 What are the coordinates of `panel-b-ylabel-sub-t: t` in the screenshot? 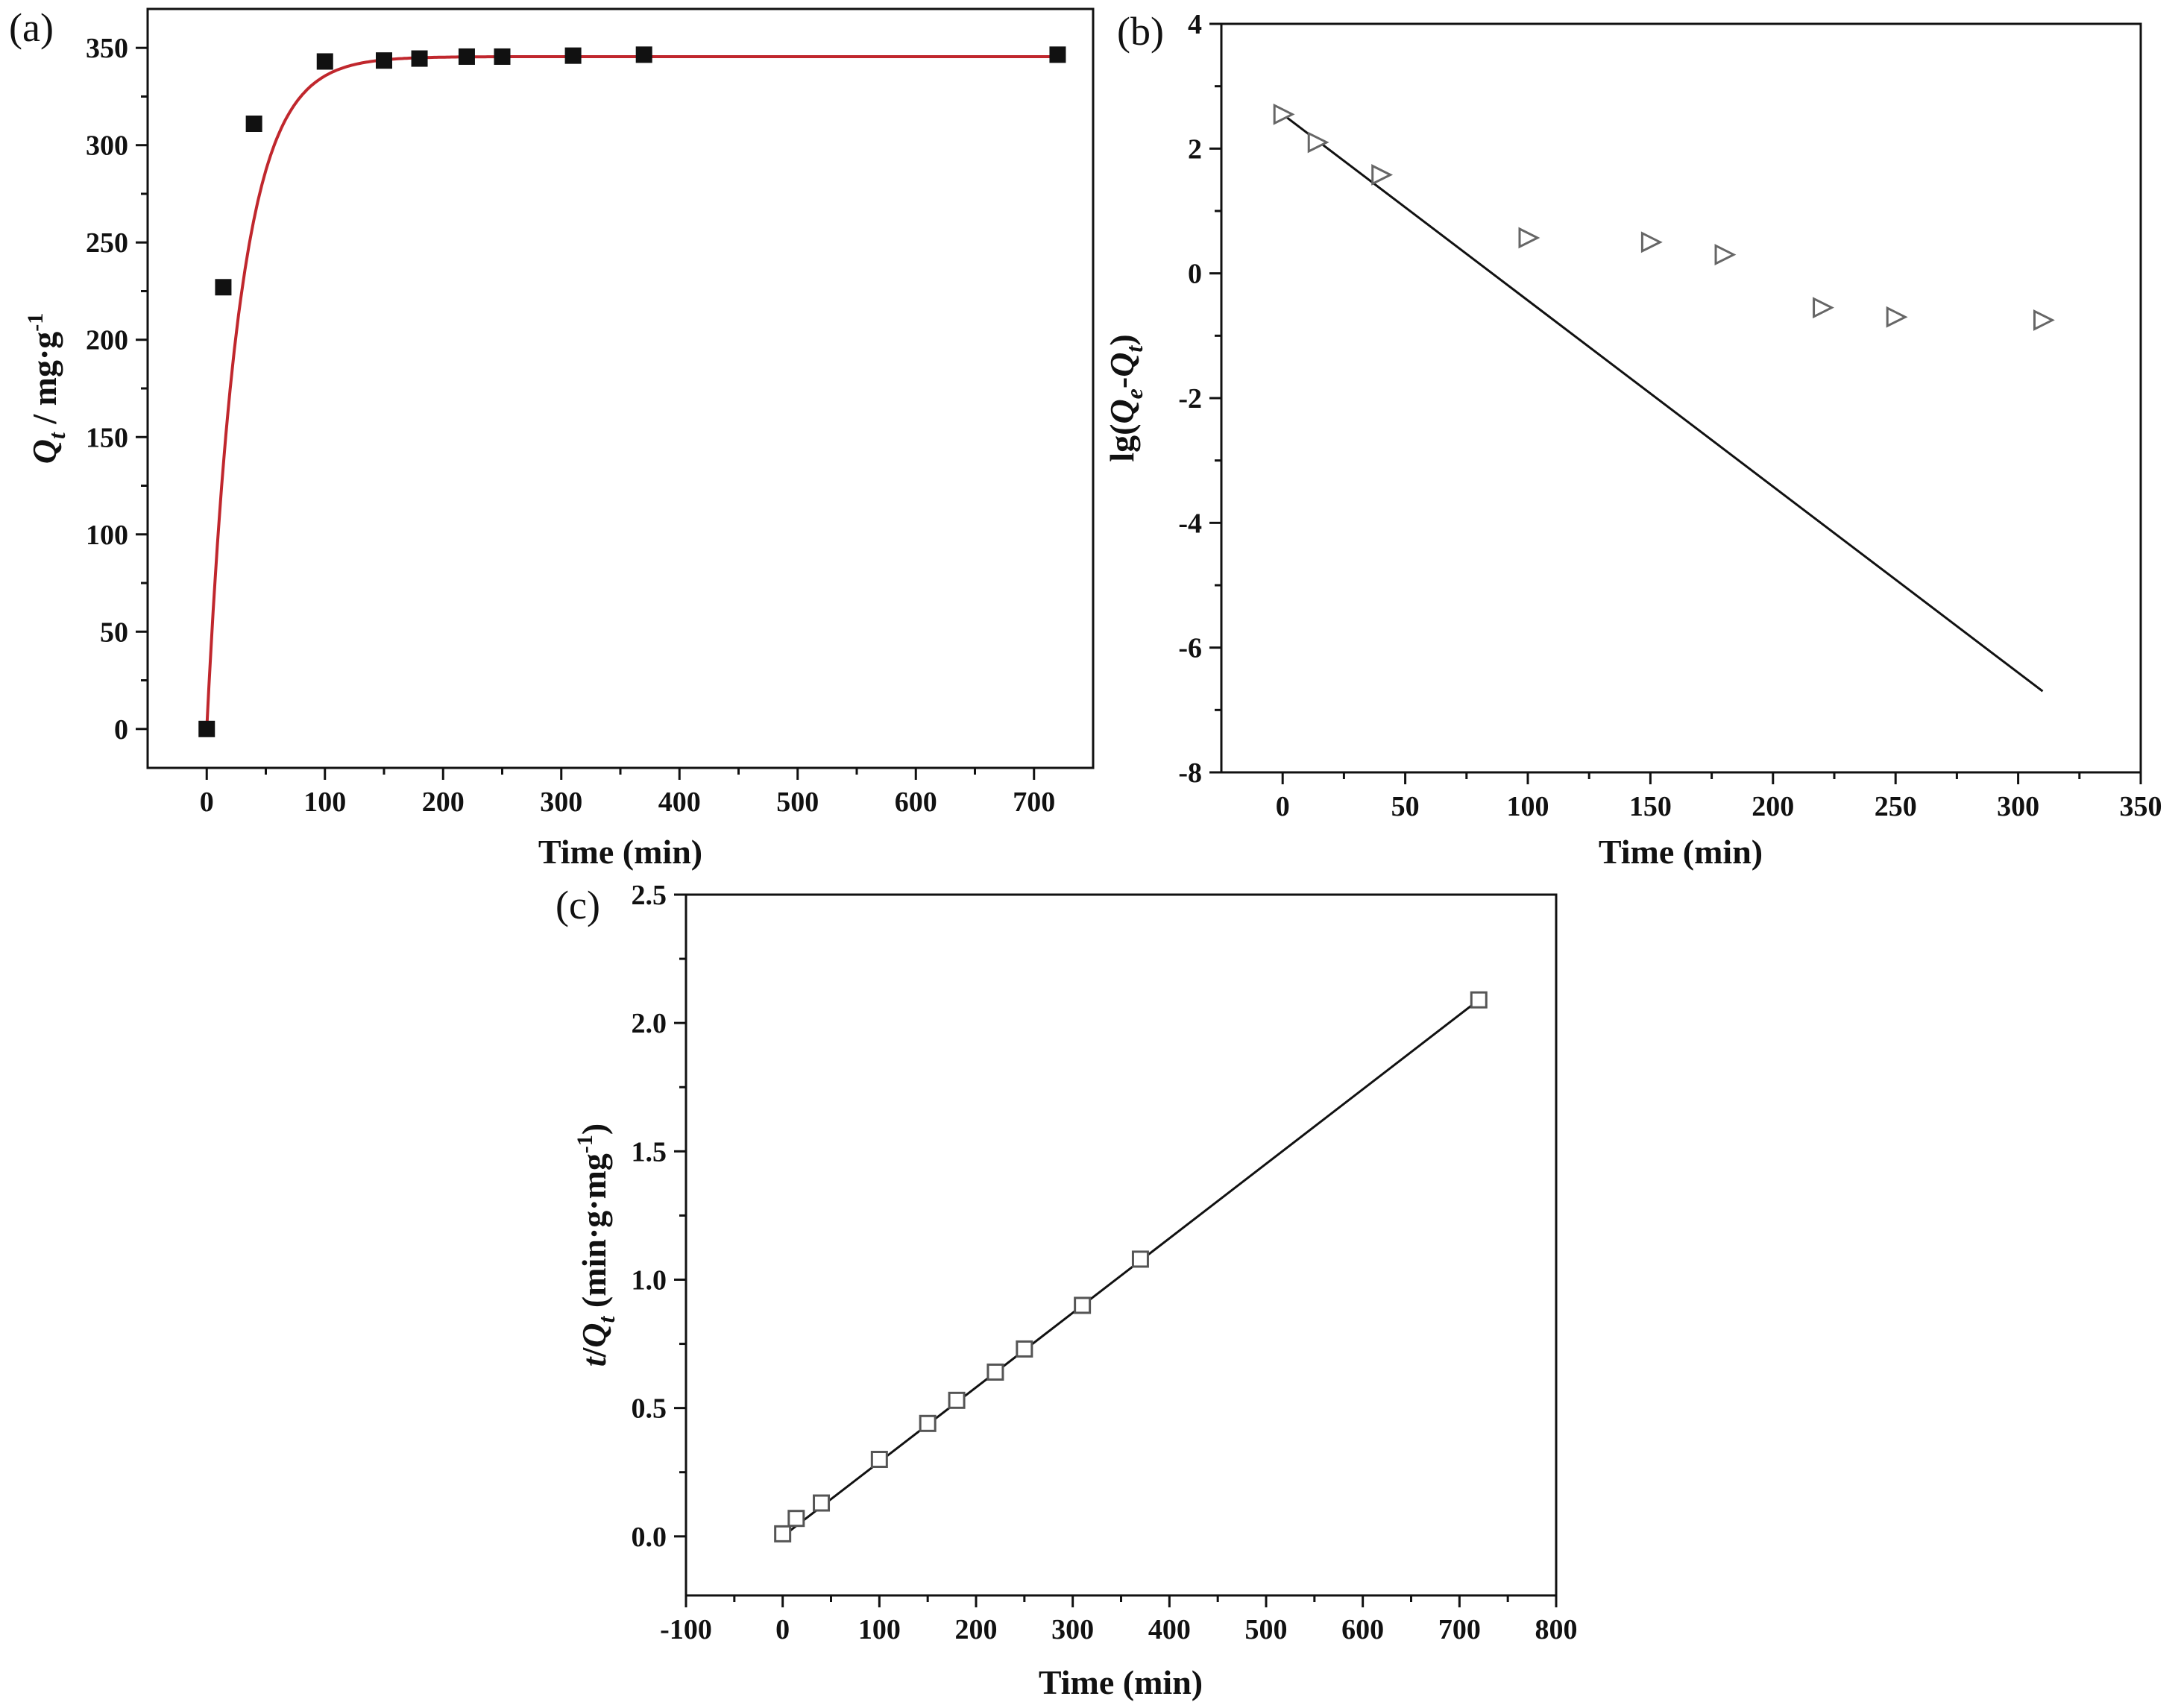 It's located at (1134, 349).